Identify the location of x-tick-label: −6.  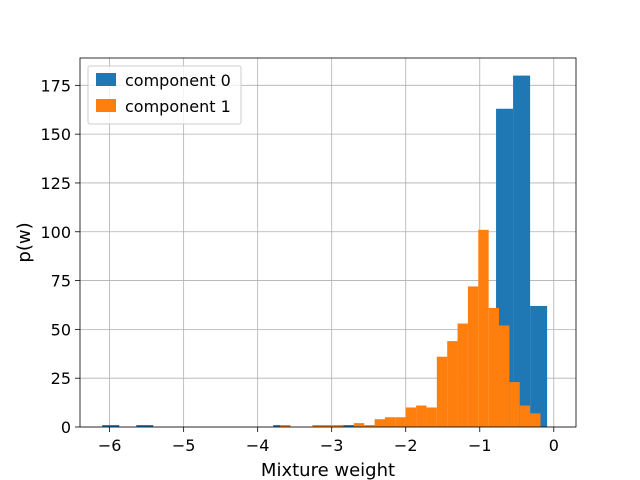
(110, 445).